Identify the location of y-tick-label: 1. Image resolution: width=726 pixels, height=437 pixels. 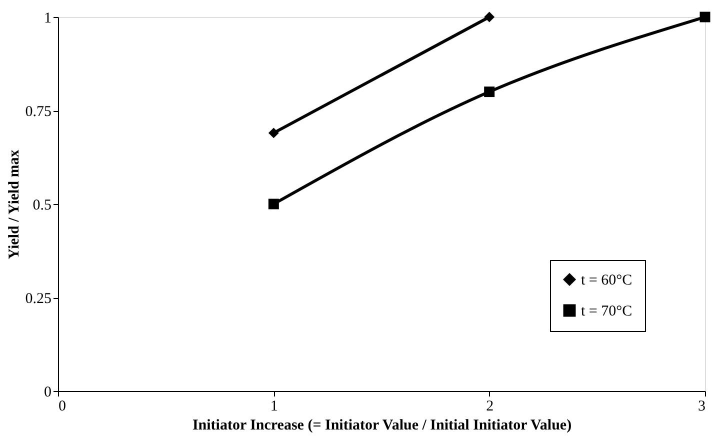
(48, 18).